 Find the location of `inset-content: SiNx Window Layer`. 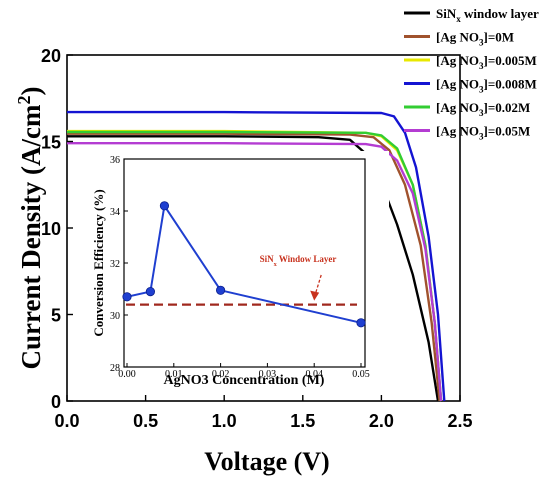

inset-content: SiNx Window Layer is located at coordinates (244, 264).